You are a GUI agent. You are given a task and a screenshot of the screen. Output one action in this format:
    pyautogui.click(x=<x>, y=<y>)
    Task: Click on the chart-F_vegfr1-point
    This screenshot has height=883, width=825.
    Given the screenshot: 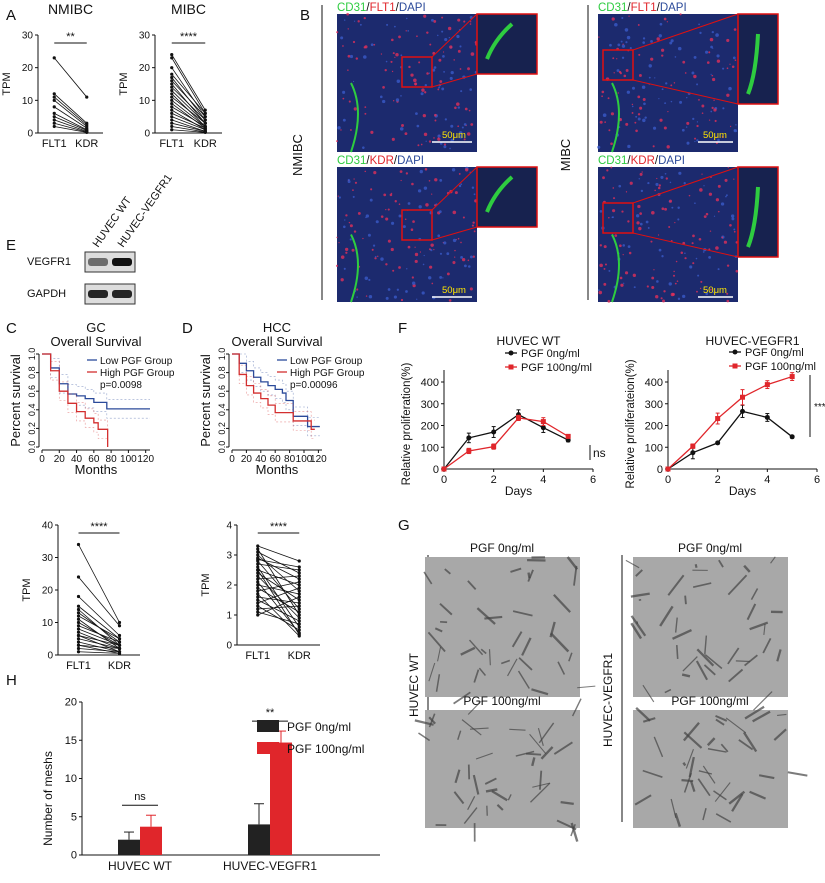 What is the action you would take?
    pyautogui.click(x=792, y=377)
    